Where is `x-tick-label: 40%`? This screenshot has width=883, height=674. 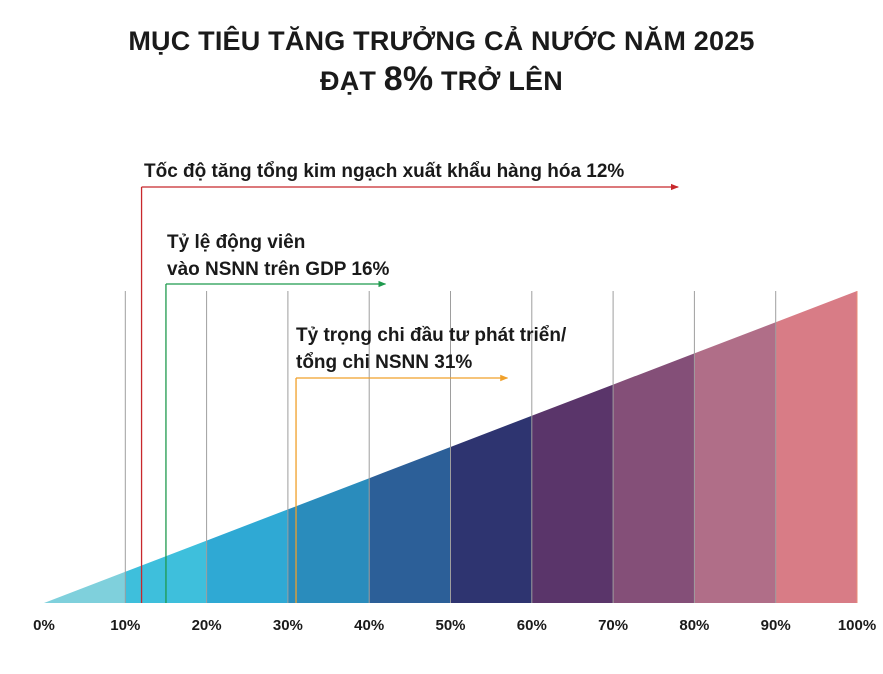
x-tick-label: 40% is located at coordinates (369, 625).